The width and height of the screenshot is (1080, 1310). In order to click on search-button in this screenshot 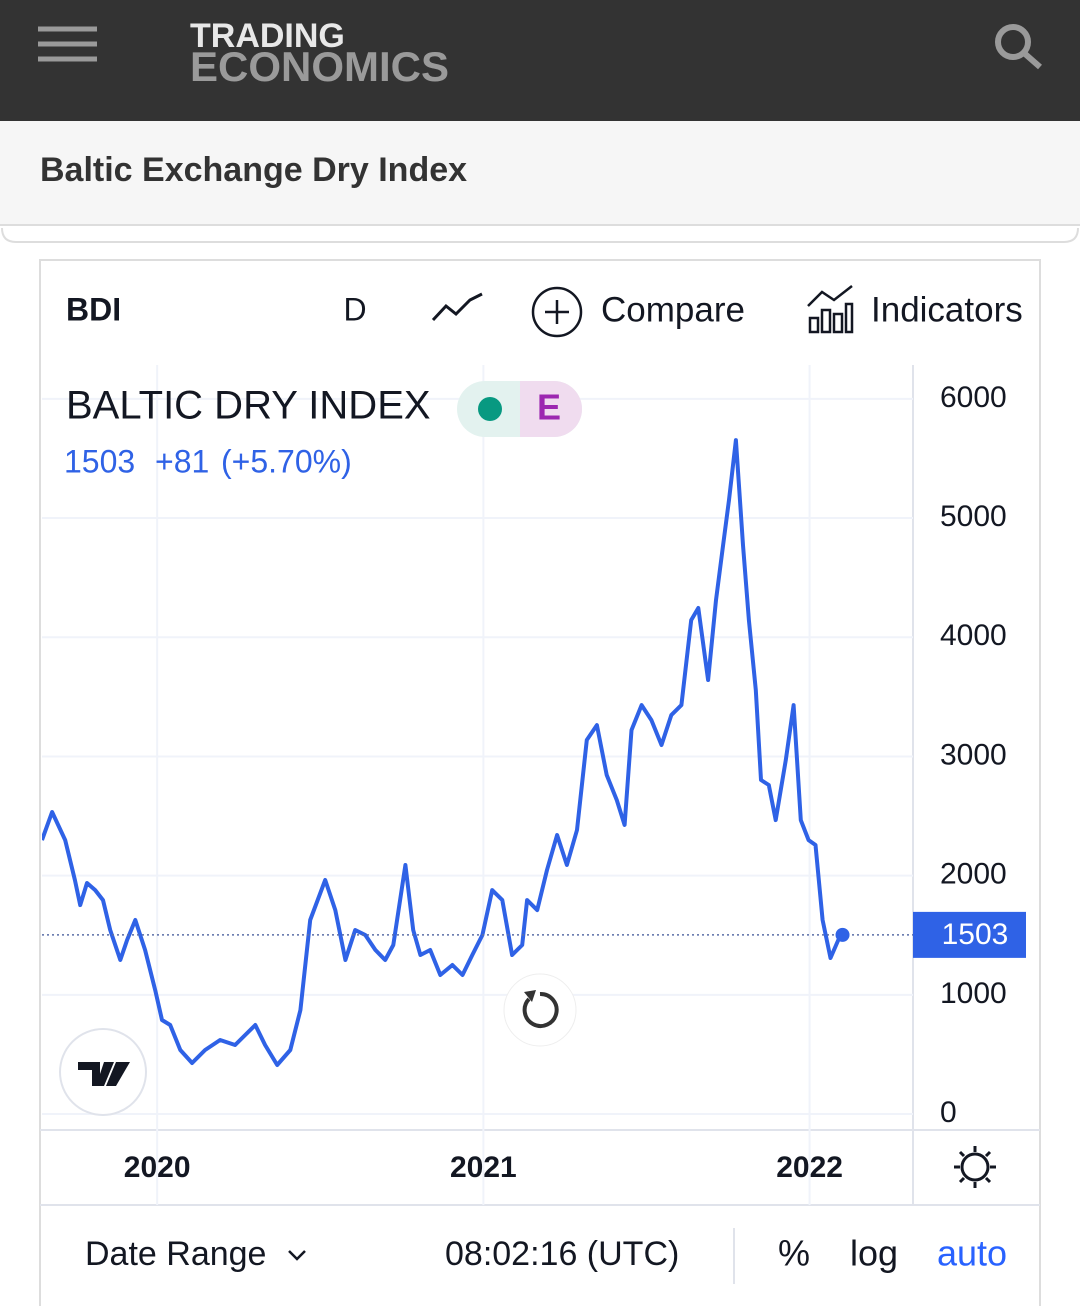, I will do `click(1018, 47)`.